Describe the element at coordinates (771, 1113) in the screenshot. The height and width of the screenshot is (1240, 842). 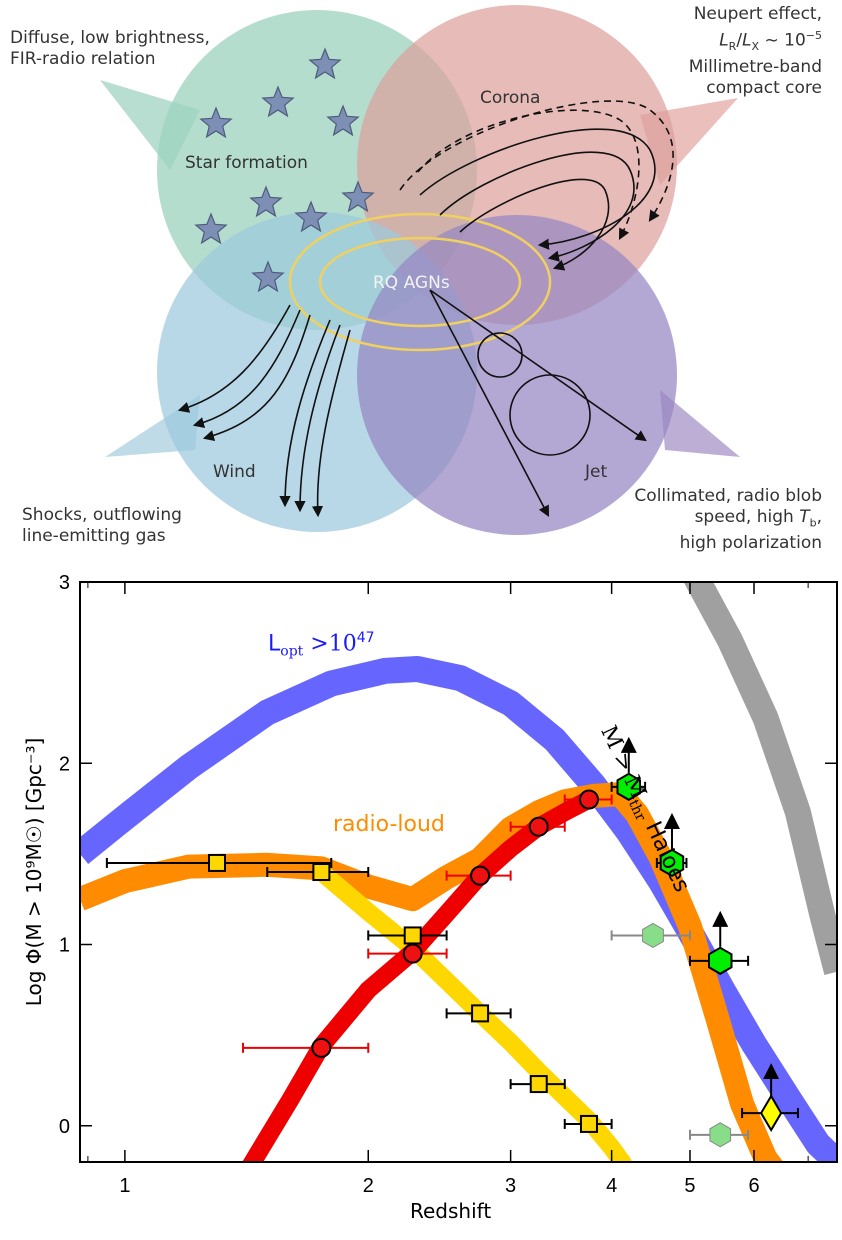
I see `diamond-point` at that location.